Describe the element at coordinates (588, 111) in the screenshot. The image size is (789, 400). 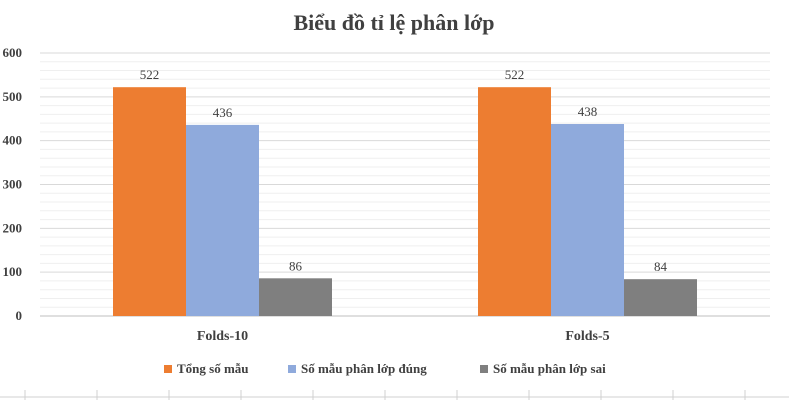
I see `data-label: 438` at that location.